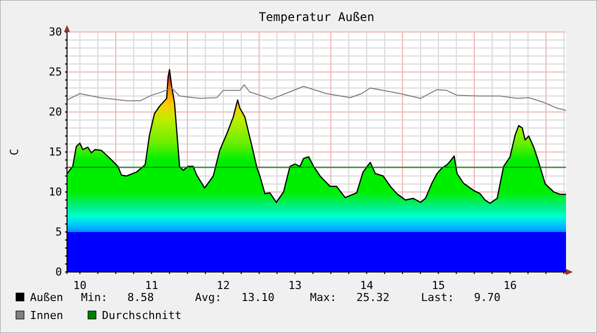  I want to click on legend-label: Innen, so click(47, 315).